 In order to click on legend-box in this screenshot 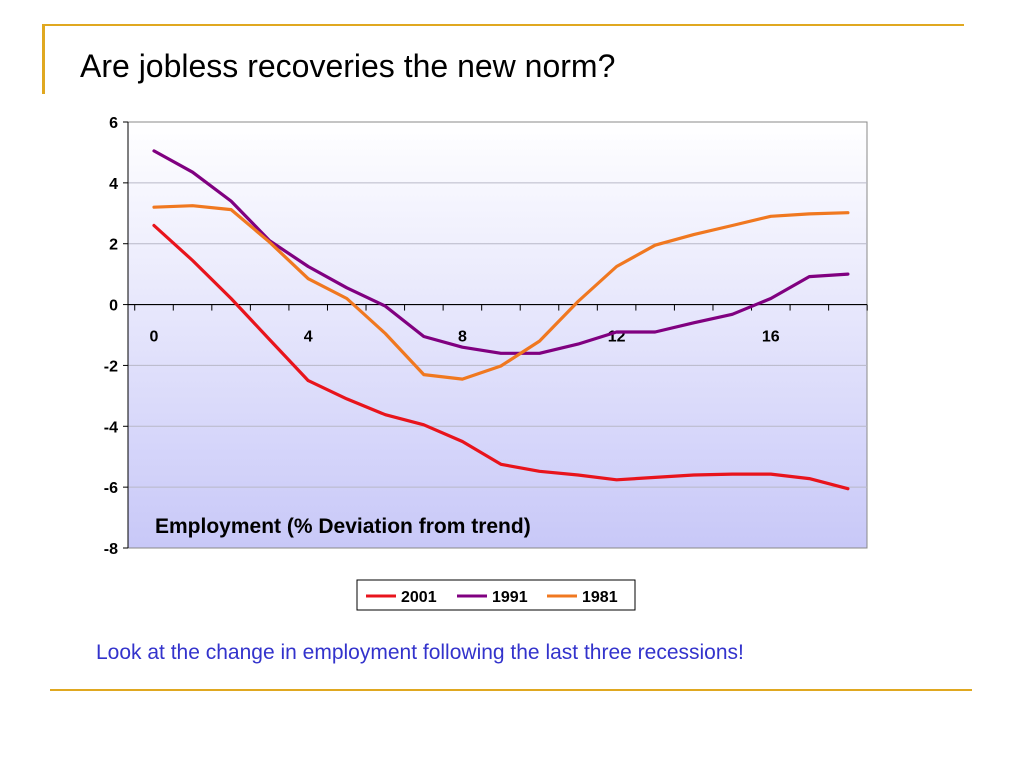, I will do `click(496, 595)`.